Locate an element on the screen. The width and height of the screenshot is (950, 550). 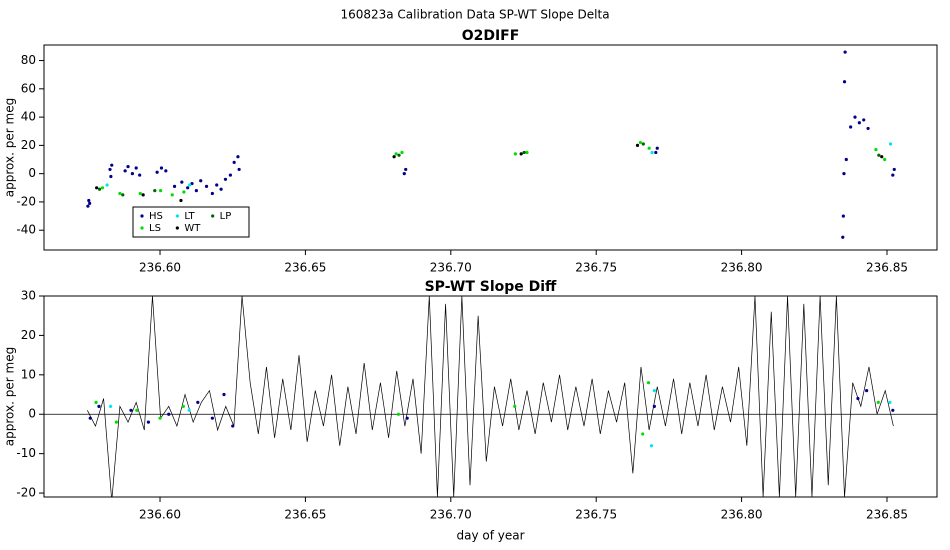
y-tick-label: -40 is located at coordinates (26, 230).